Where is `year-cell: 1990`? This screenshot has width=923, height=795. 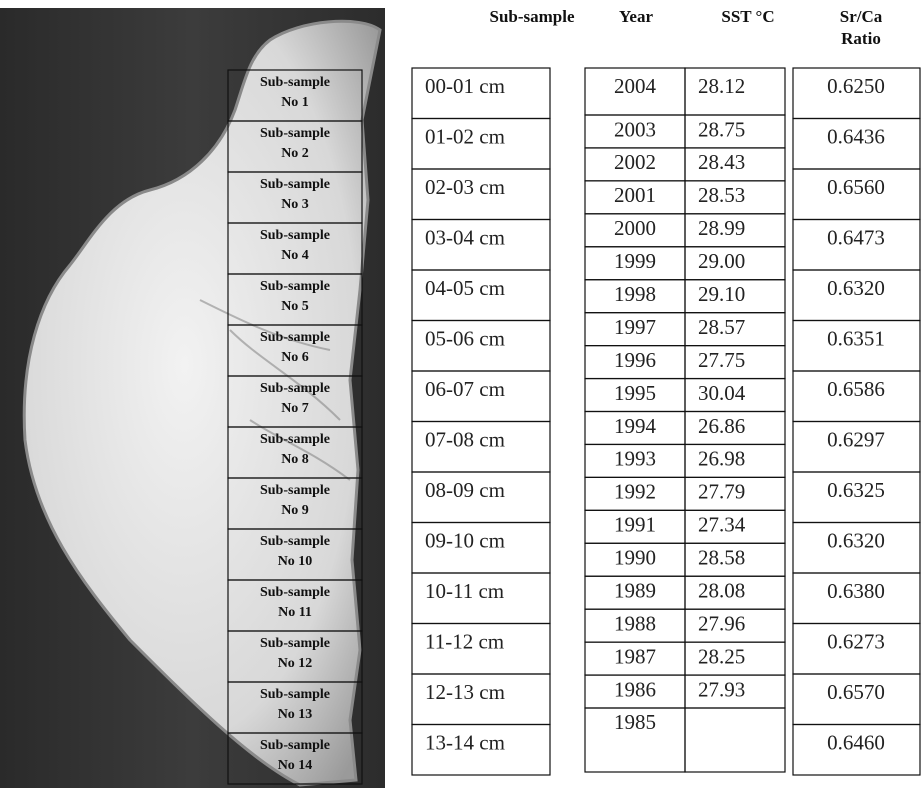 year-cell: 1990 is located at coordinates (635, 558).